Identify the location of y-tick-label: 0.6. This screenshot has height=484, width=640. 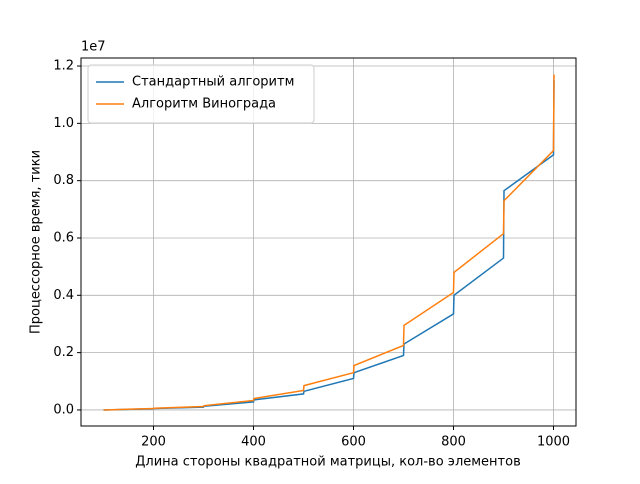
(63, 237).